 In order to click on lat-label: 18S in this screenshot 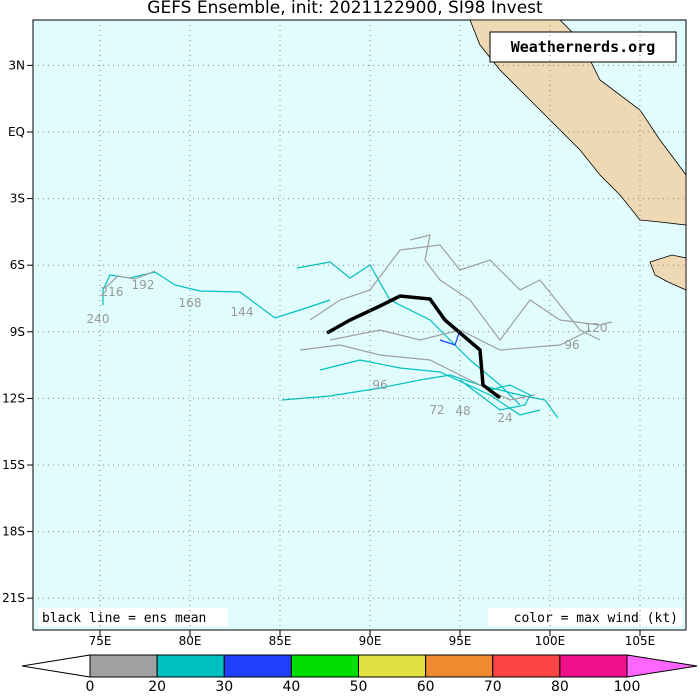, I will do `click(13, 532)`.